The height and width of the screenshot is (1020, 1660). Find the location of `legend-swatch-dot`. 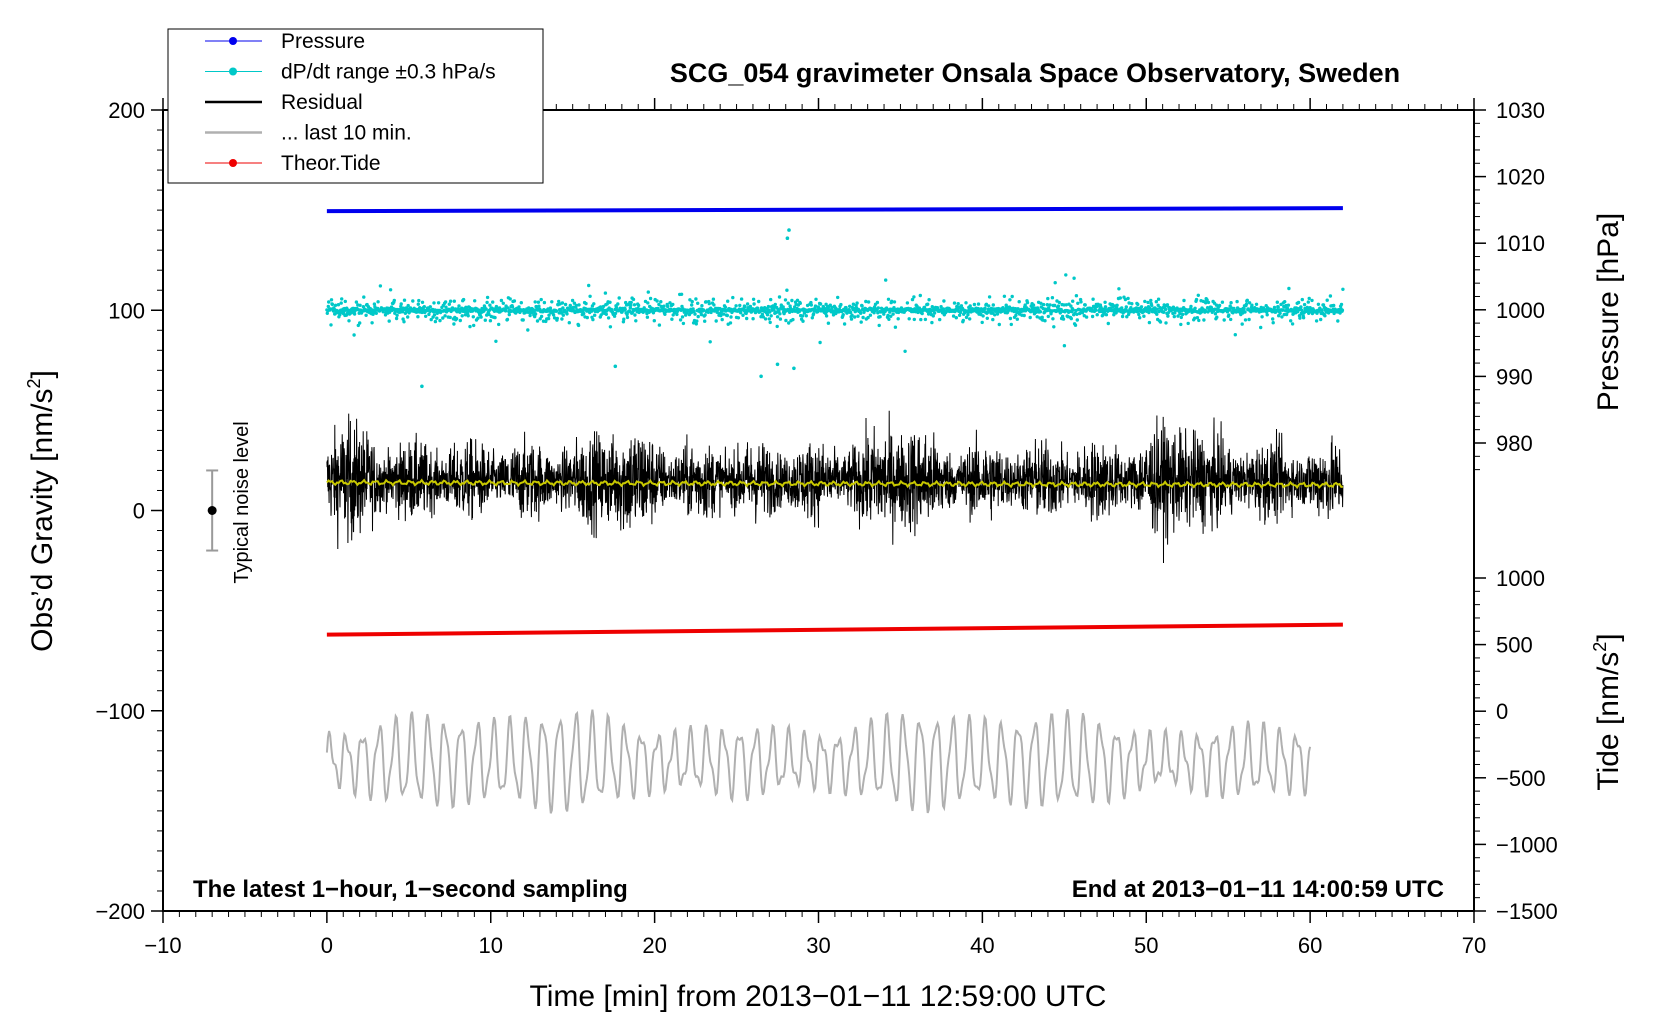

legend-swatch-dot is located at coordinates (233, 41).